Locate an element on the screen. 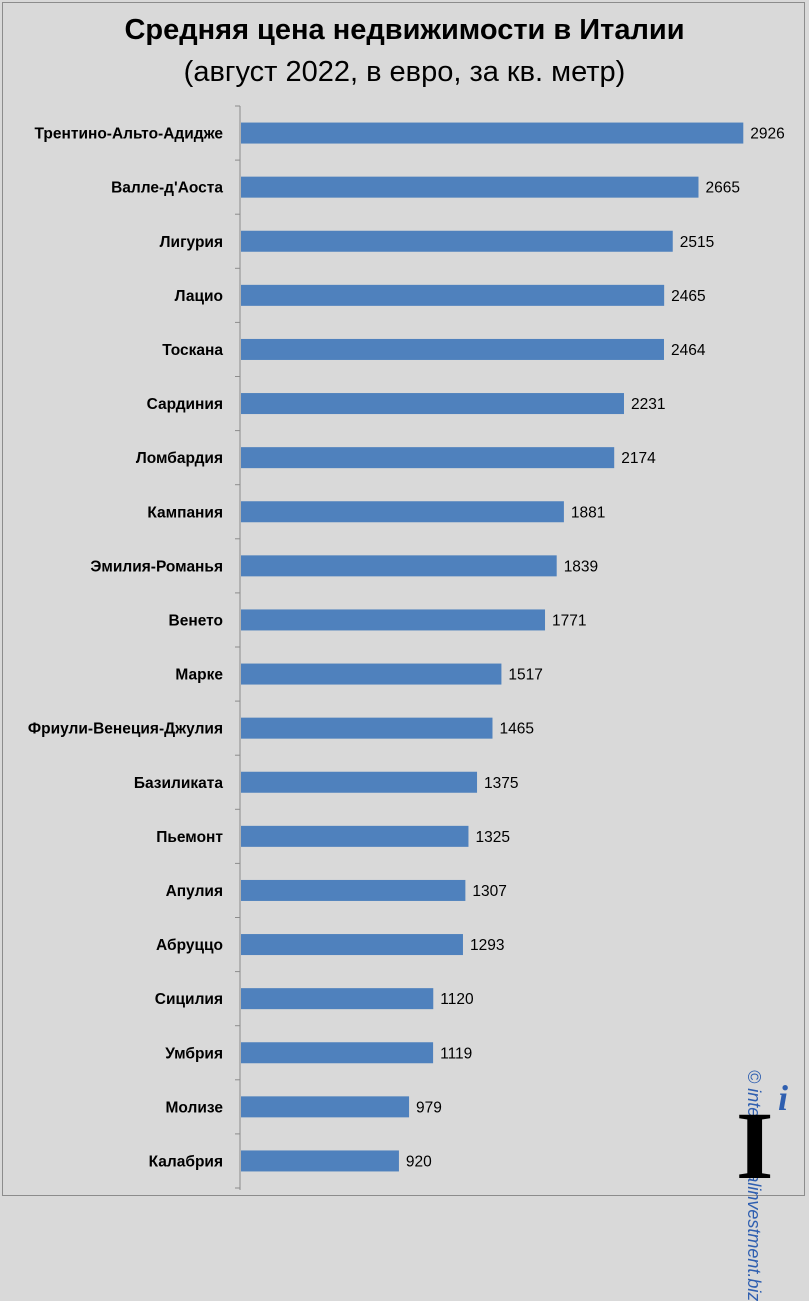 The image size is (809, 1301). category-label: Трентино-Альто-Адидже is located at coordinates (129, 134).